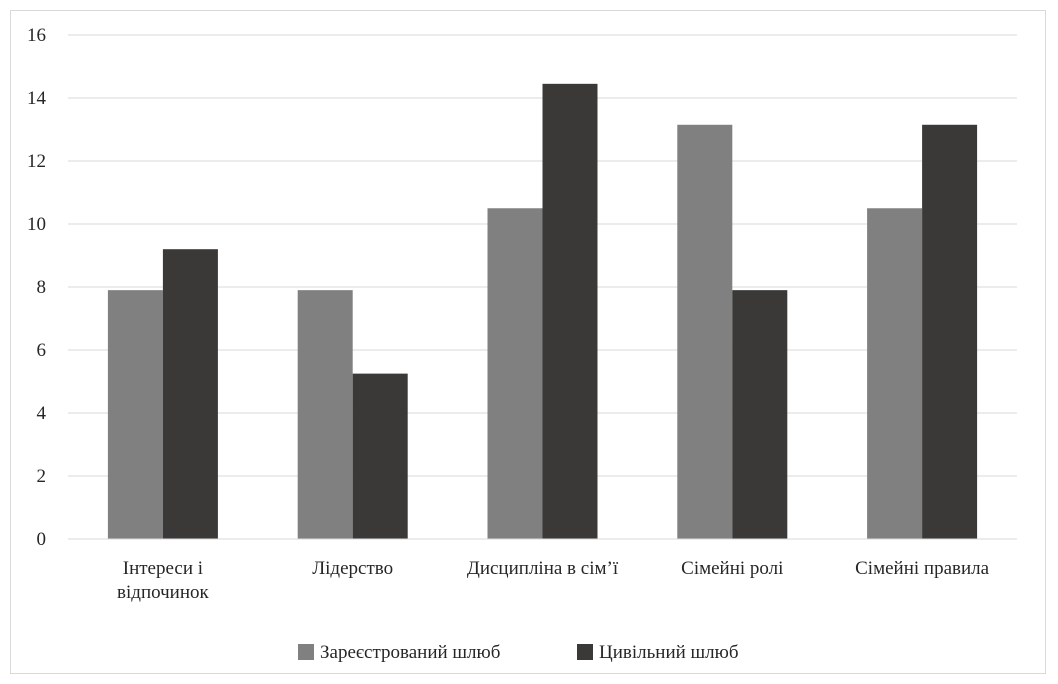  Describe the element at coordinates (42, 350) in the screenshot. I see `y-tick-label: 6` at that location.